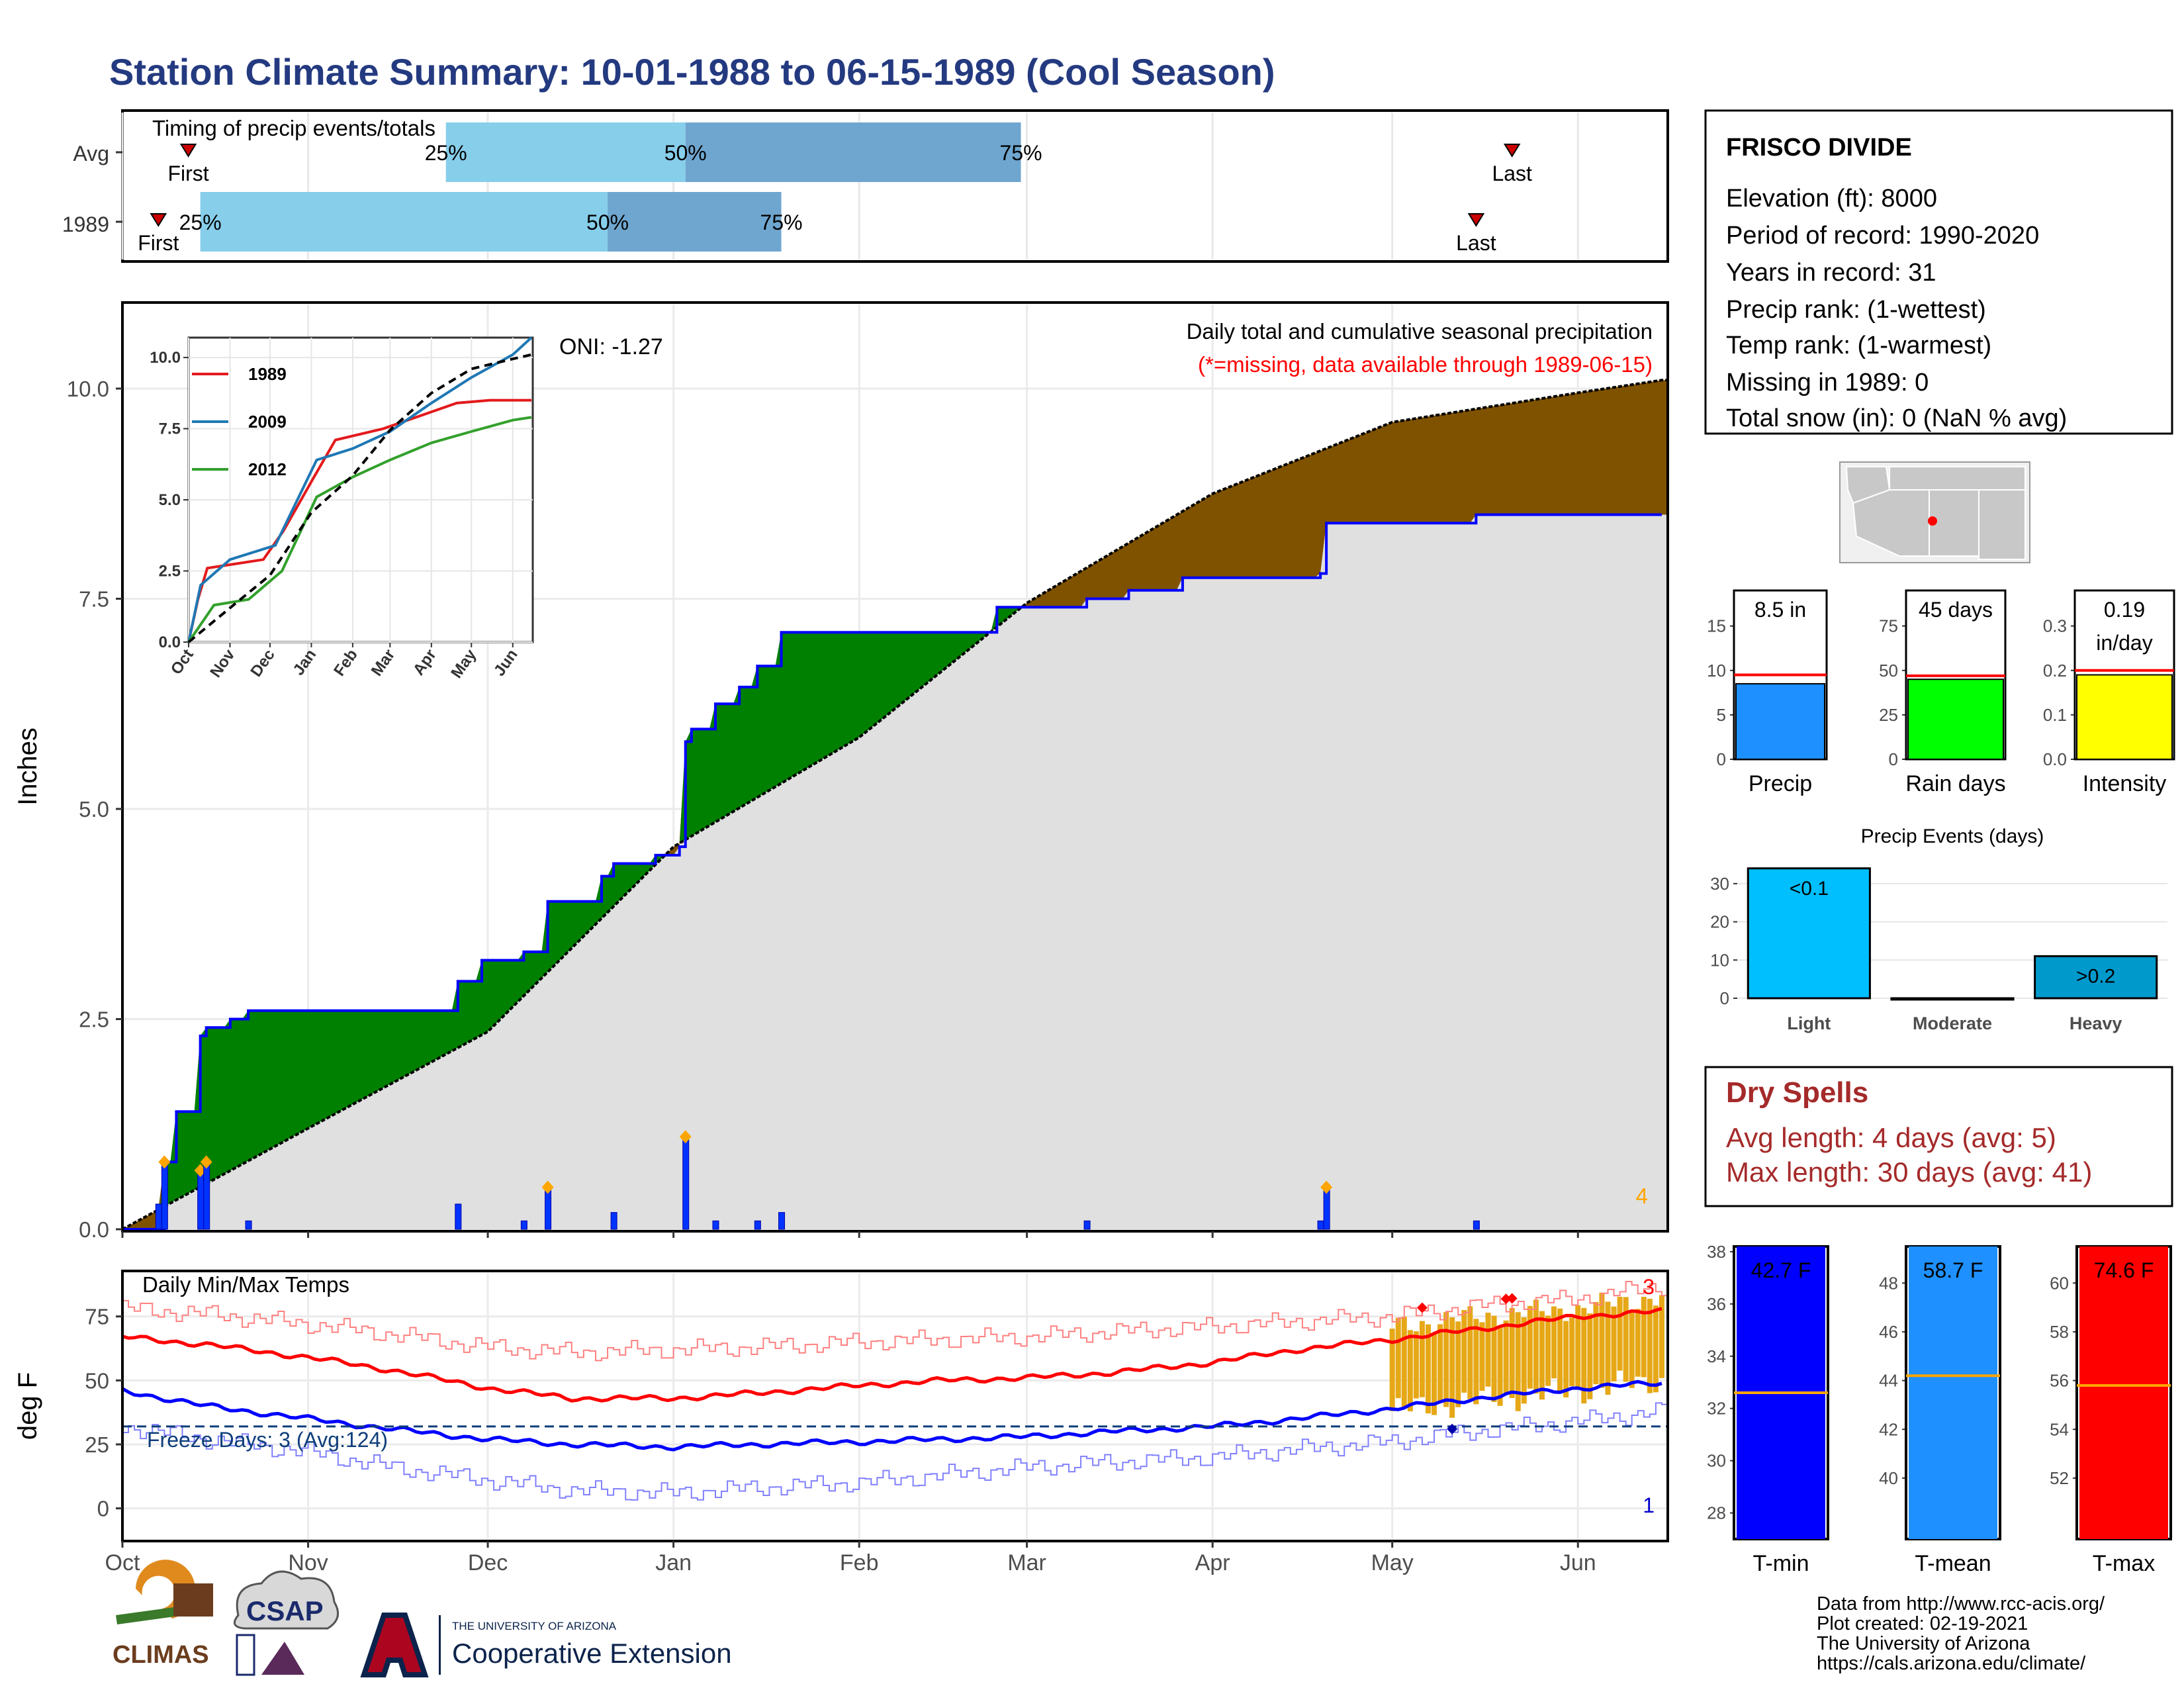 The image size is (2184, 1688). Describe the element at coordinates (395, 1645) in the screenshot. I see `ua-a-icon` at that location.